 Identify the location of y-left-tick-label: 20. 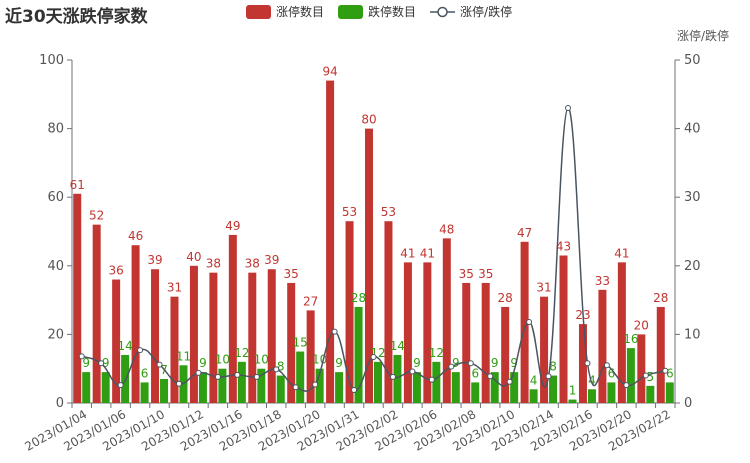
(55, 334).